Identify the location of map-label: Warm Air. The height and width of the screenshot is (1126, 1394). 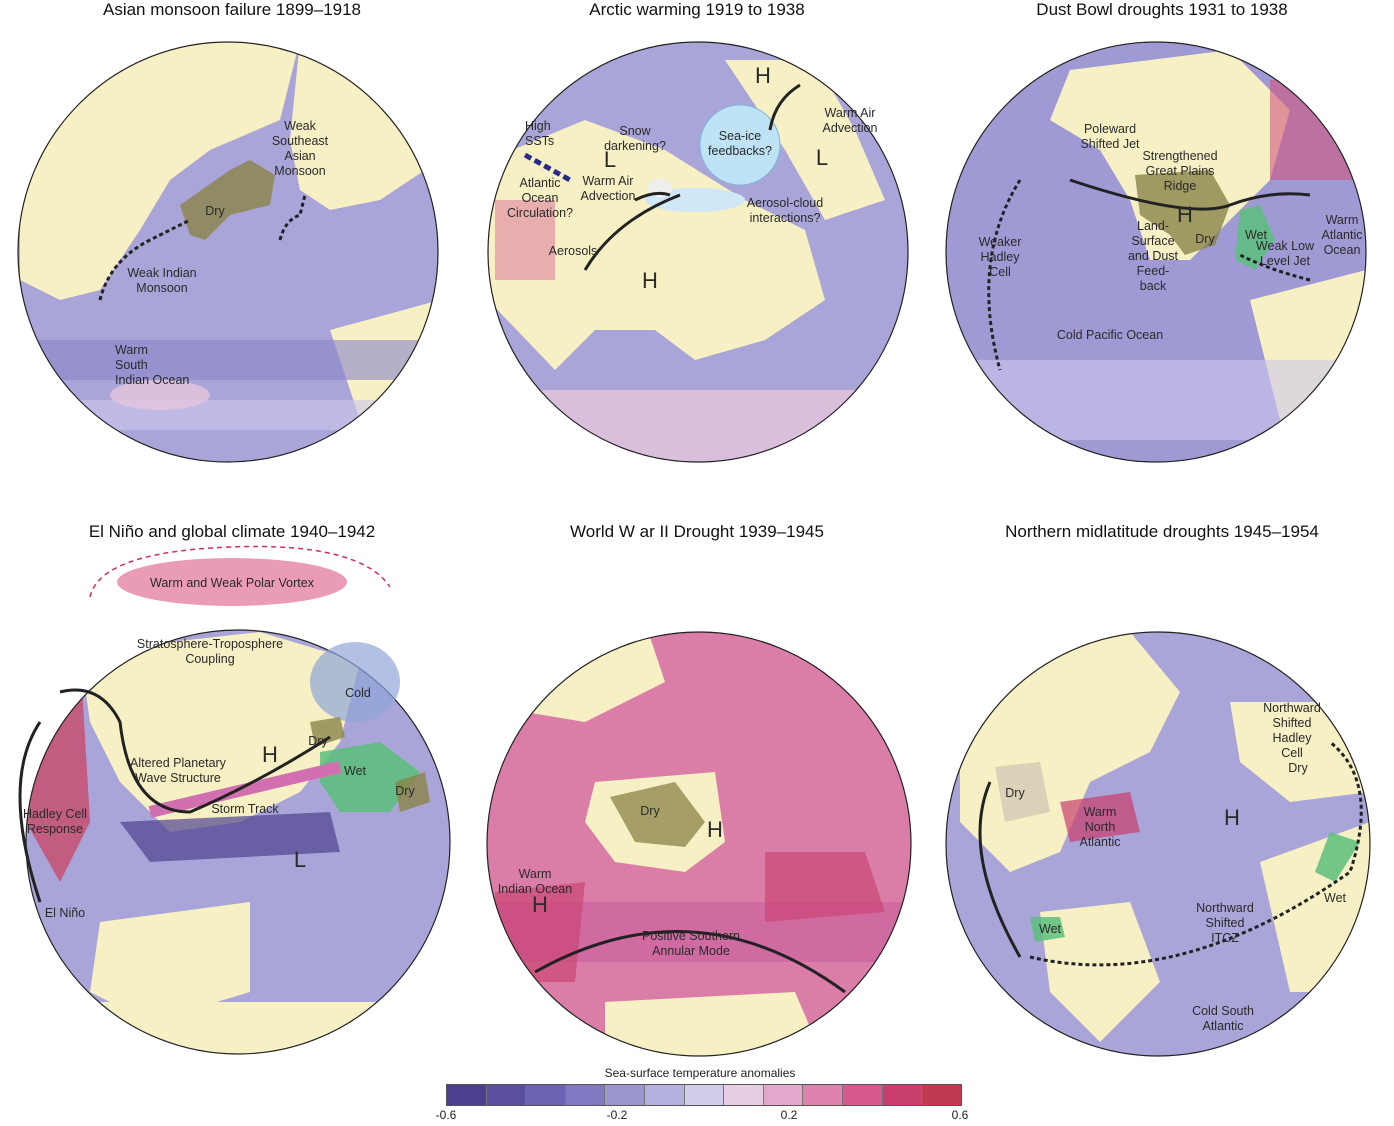
(608, 181).